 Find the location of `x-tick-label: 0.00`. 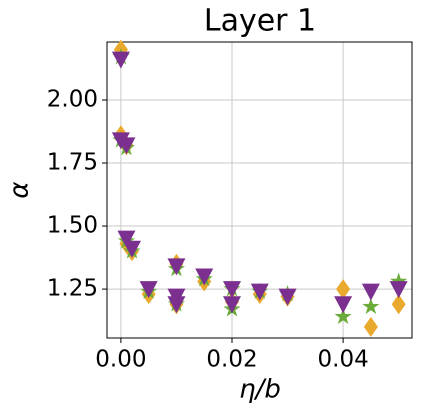

x-tick-label: 0.00 is located at coordinates (120, 360).